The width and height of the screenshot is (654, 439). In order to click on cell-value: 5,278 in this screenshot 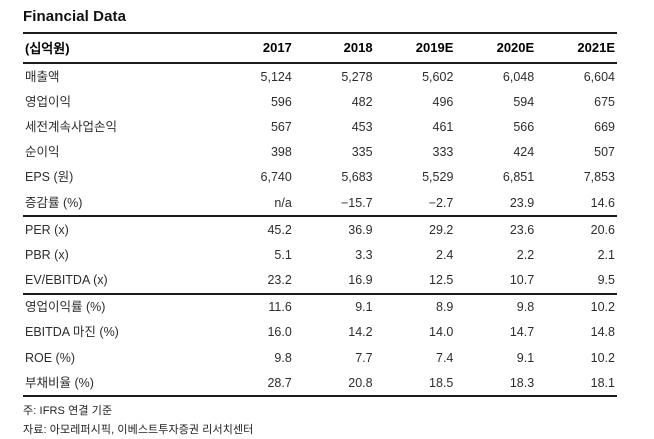, I will do `click(357, 76)`.